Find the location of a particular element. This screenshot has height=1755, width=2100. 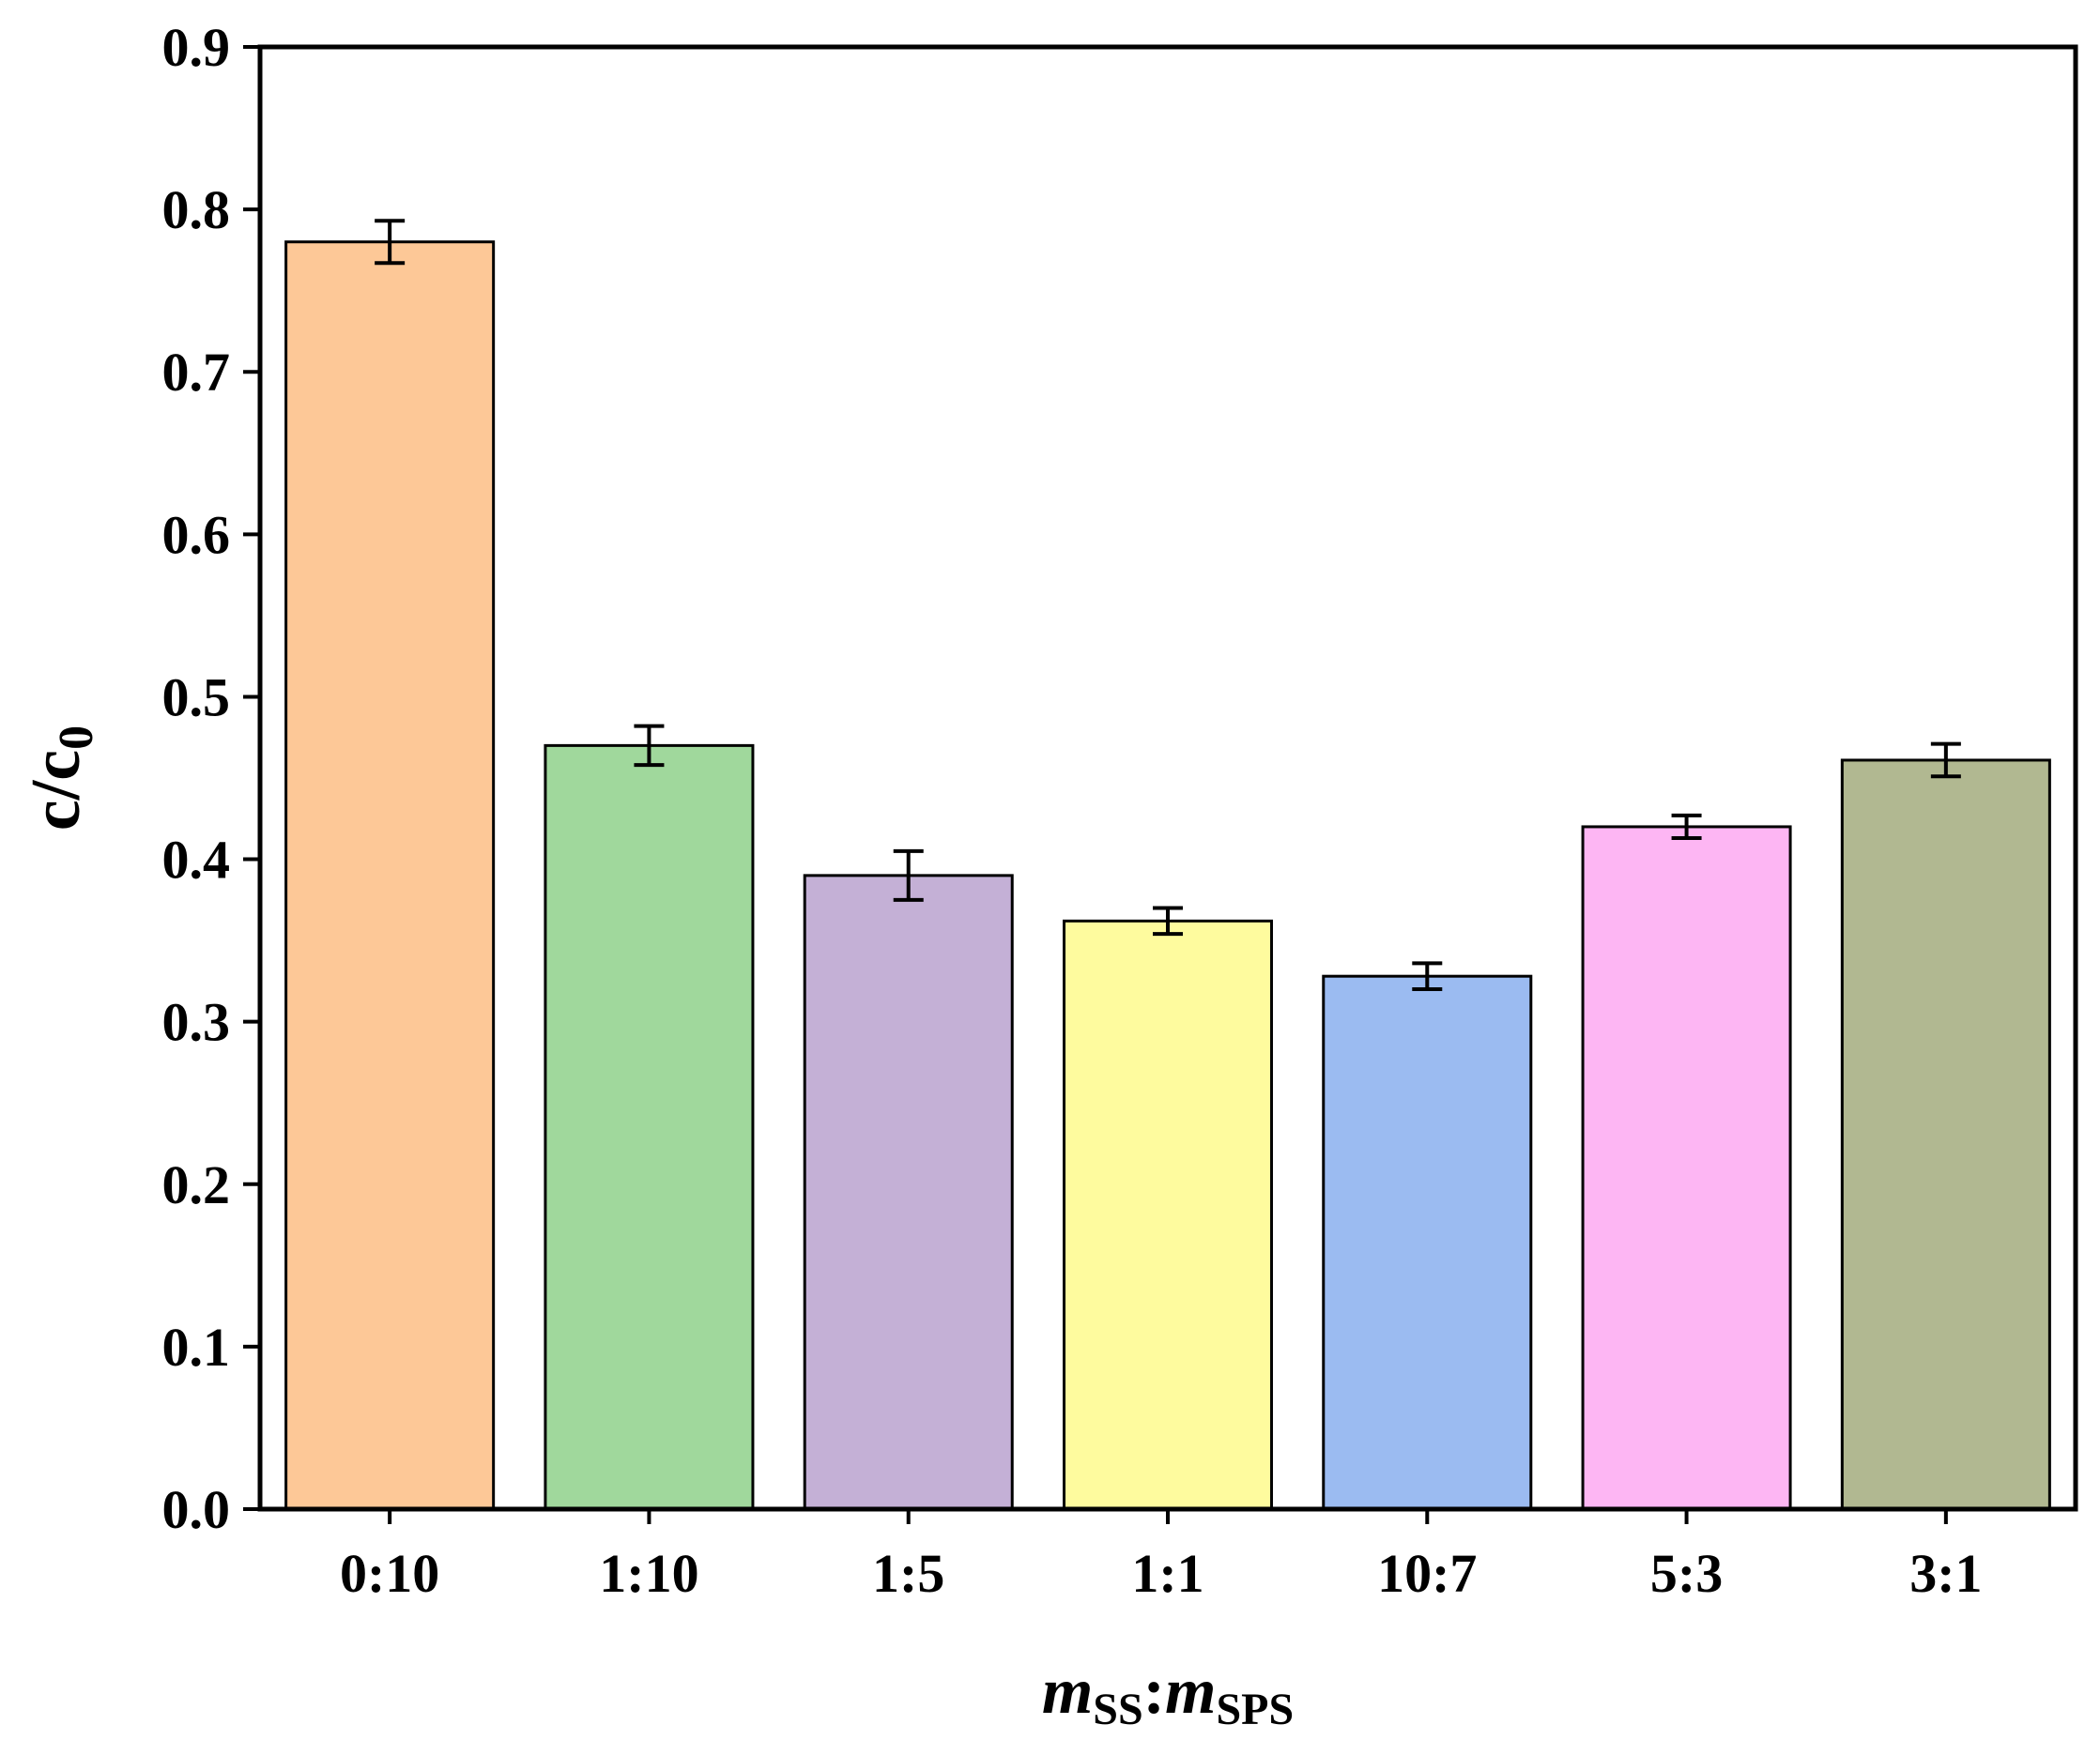

x-axis-title: mSS:mSPS is located at coordinates (1168, 1695).